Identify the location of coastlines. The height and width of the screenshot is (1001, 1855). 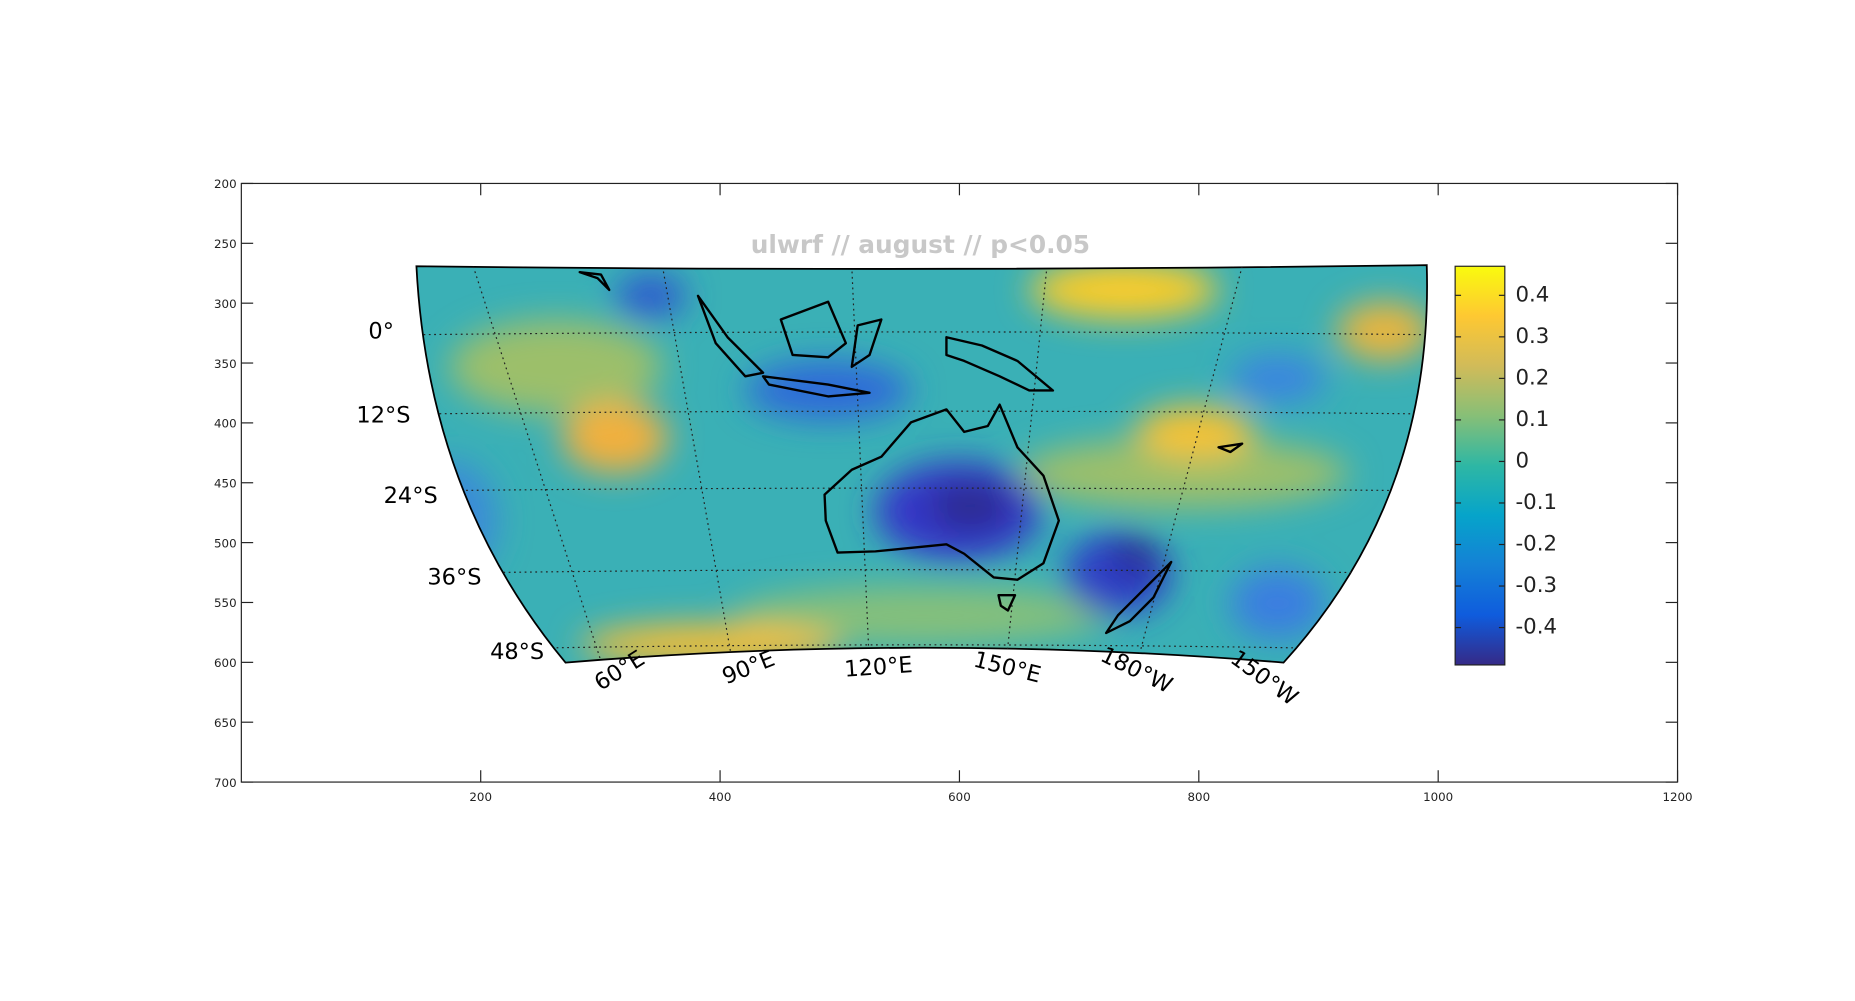
(911, 452).